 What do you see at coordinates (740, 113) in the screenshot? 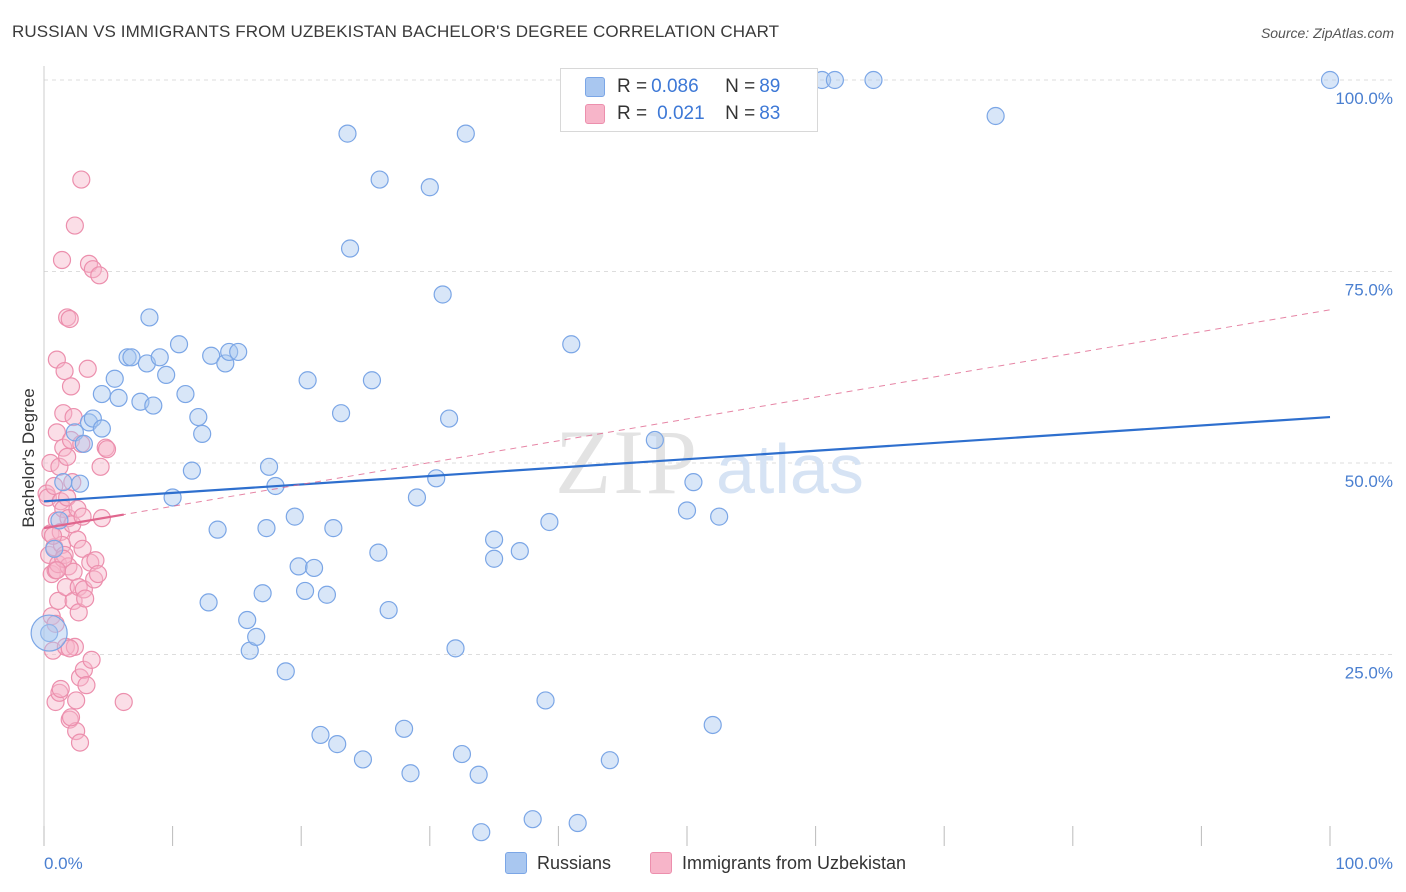
I see `legend-n-key: N =` at bounding box center [740, 113].